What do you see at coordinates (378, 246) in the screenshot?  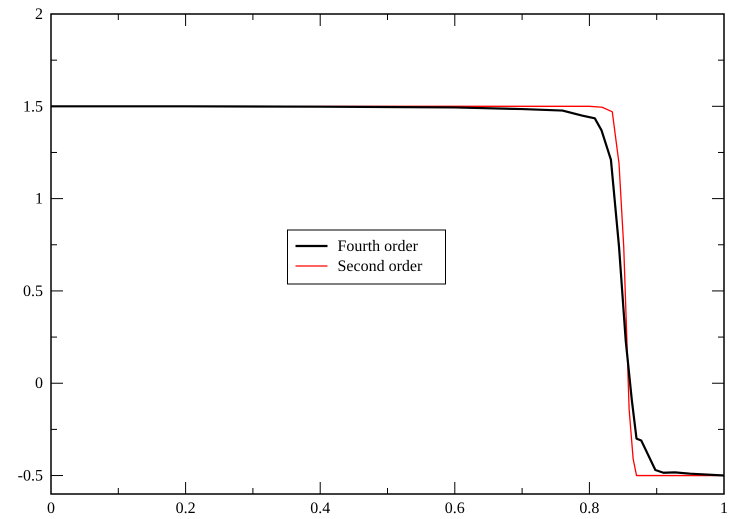 I see `legend-label: Fourth order` at bounding box center [378, 246].